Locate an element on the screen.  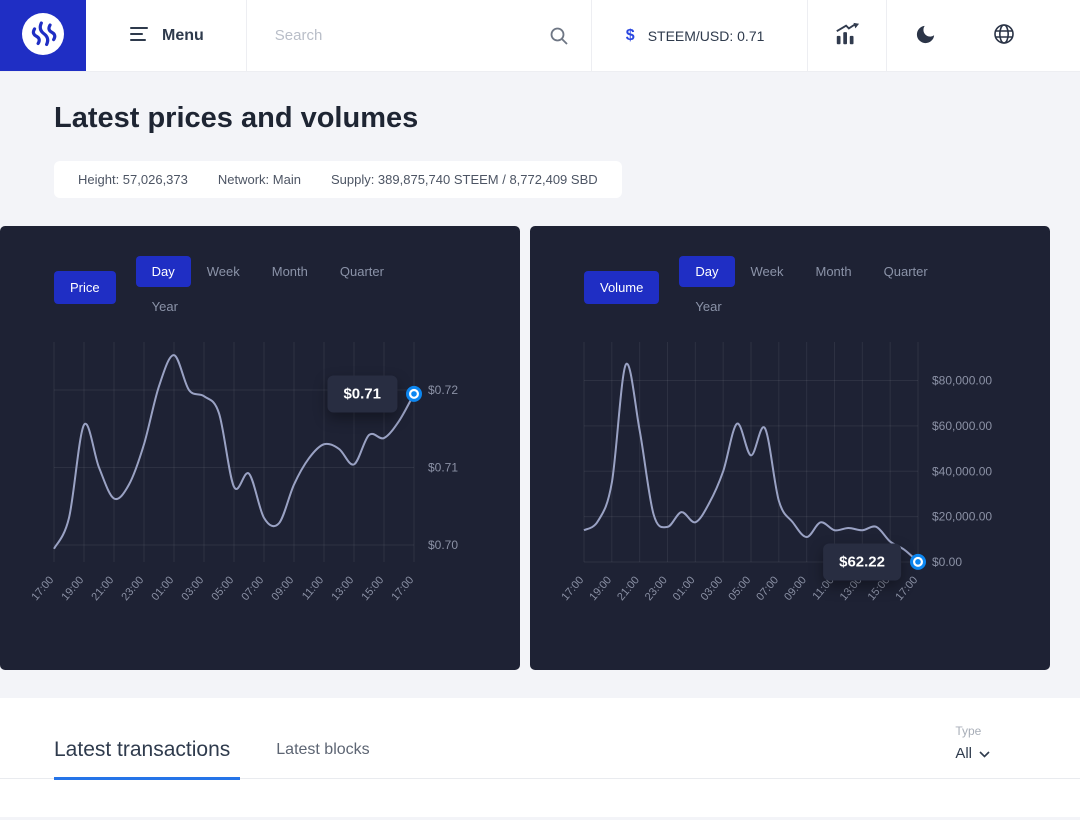
navbar: Menu $ STEEM/USD: 0.71 is located at coordinates (540, 36).